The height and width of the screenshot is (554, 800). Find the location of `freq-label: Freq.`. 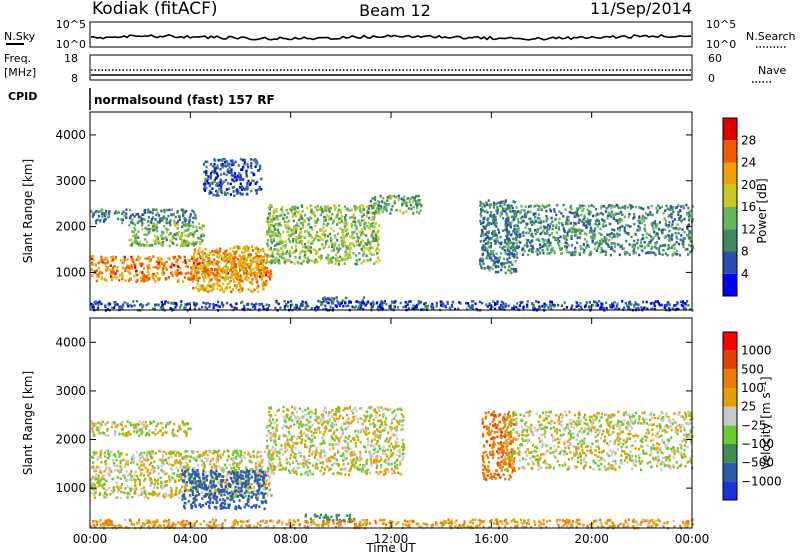

freq-label: Freq. is located at coordinates (17, 58).